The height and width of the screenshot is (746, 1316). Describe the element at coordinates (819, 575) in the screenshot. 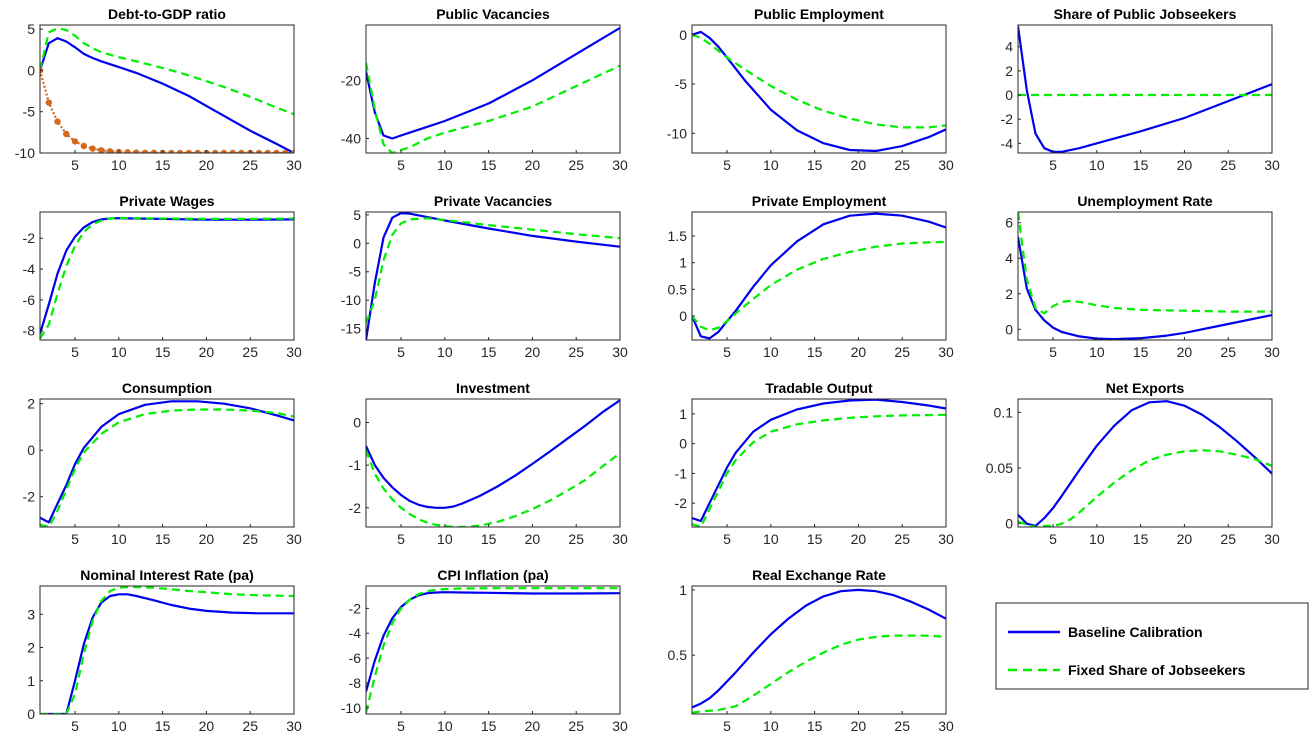

I see `subplot-title: Real Exchange Rate` at that location.